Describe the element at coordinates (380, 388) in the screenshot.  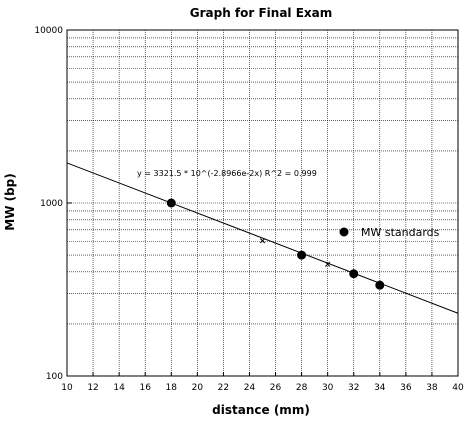
I see `x-tick-label: 34` at that location.